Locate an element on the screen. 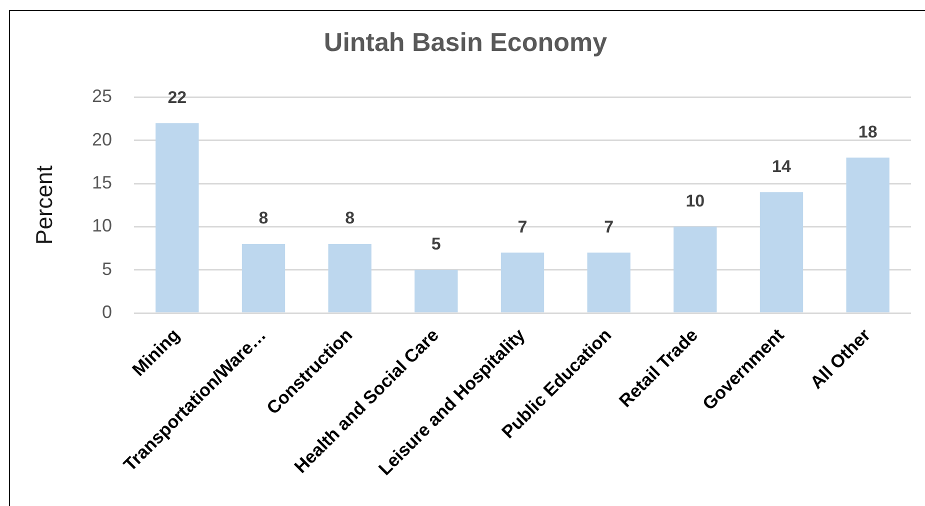 This screenshot has height=506, width=925. chart-title: Uintah Basin Economy is located at coordinates (466, 41).